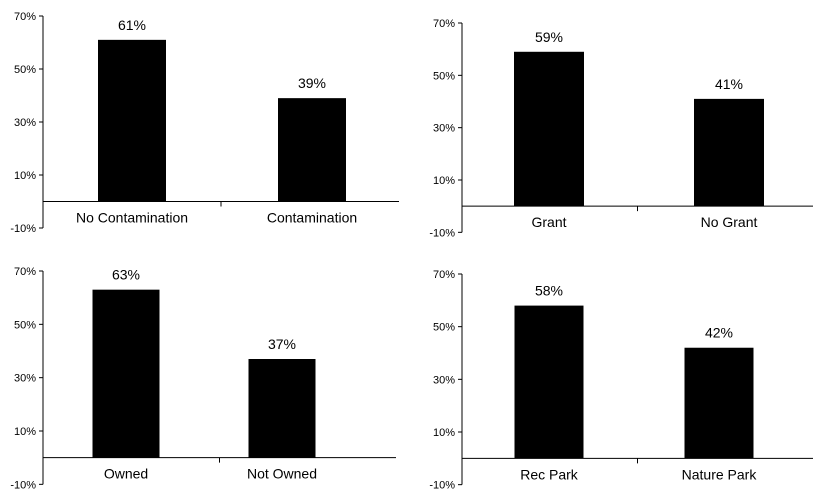 The width and height of the screenshot is (814, 495). What do you see at coordinates (282, 344) in the screenshot?
I see `data-label: 37%` at bounding box center [282, 344].